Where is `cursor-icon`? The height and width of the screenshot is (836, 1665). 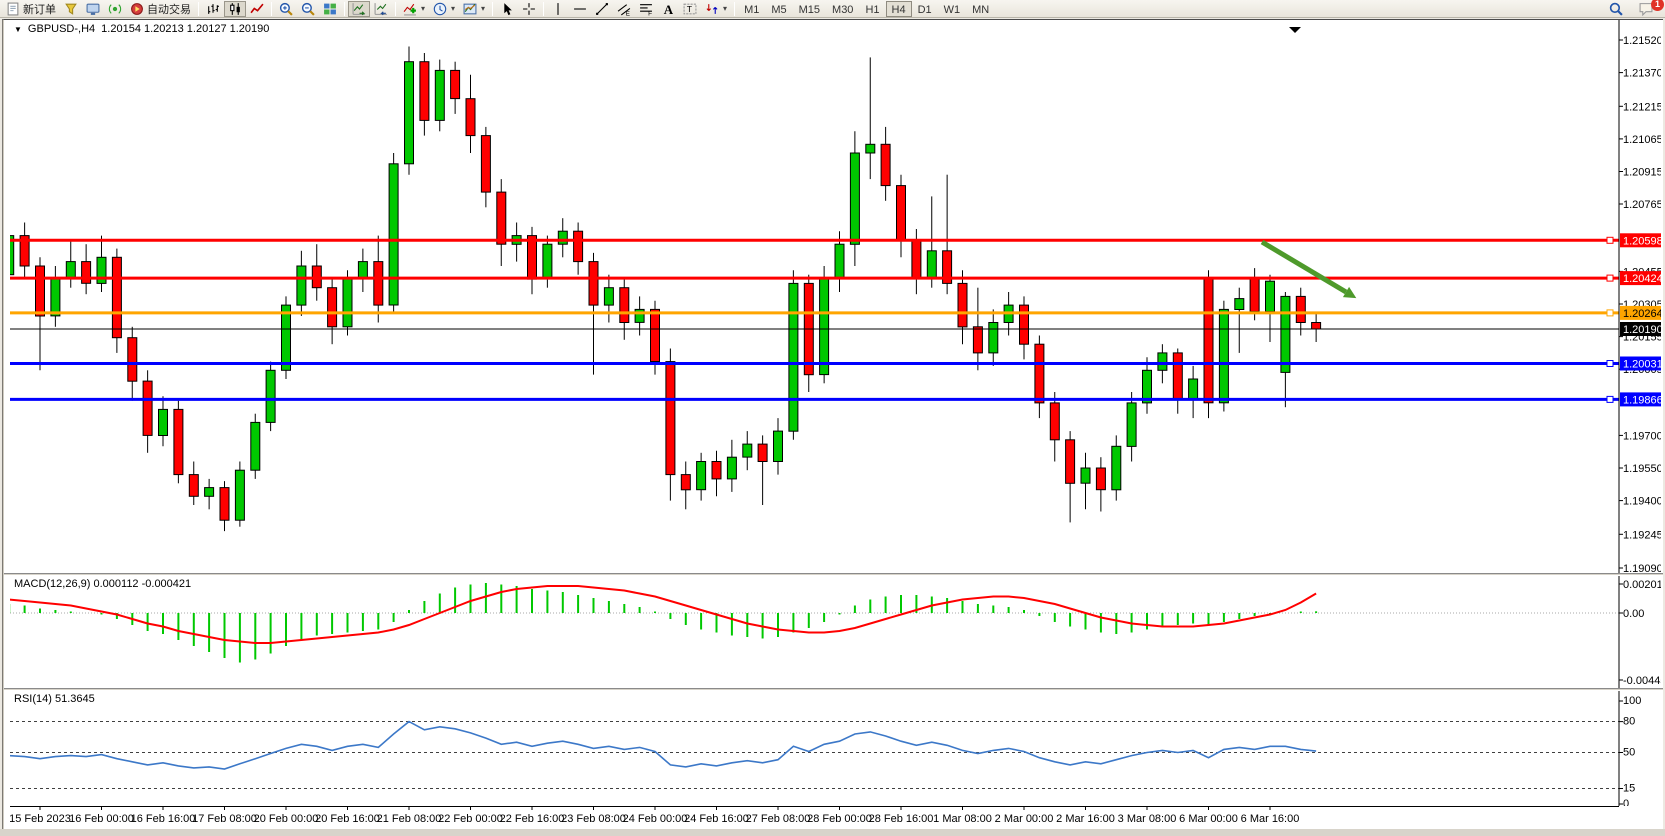 cursor-icon is located at coordinates (508, 8).